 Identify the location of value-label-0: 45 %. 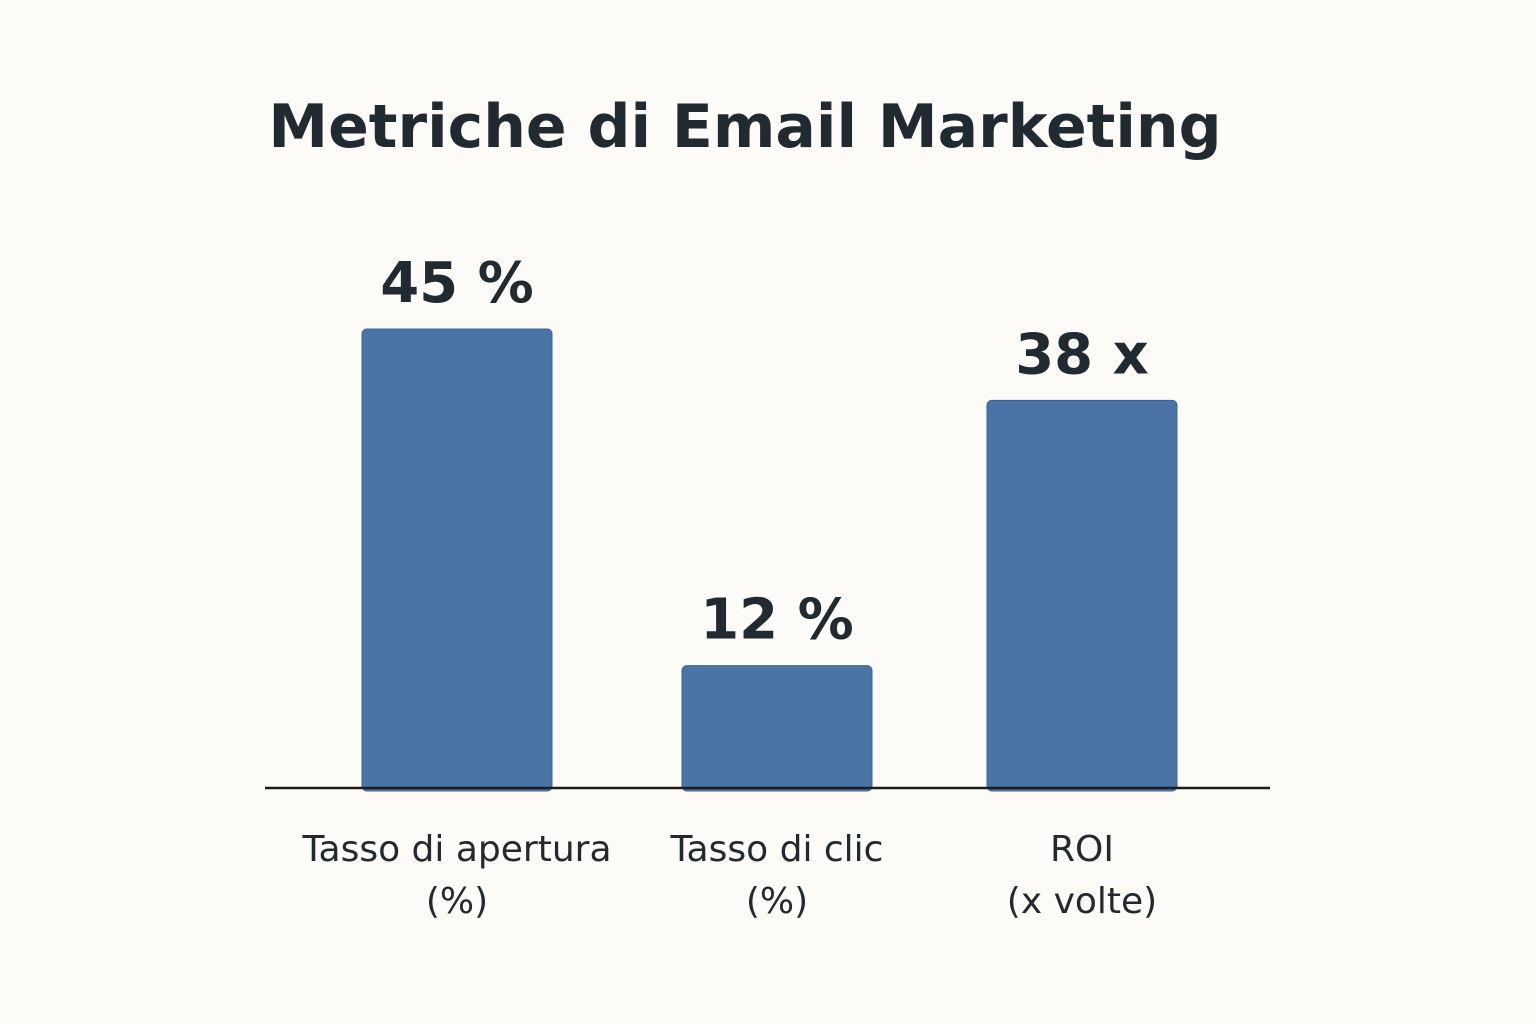
(457, 283).